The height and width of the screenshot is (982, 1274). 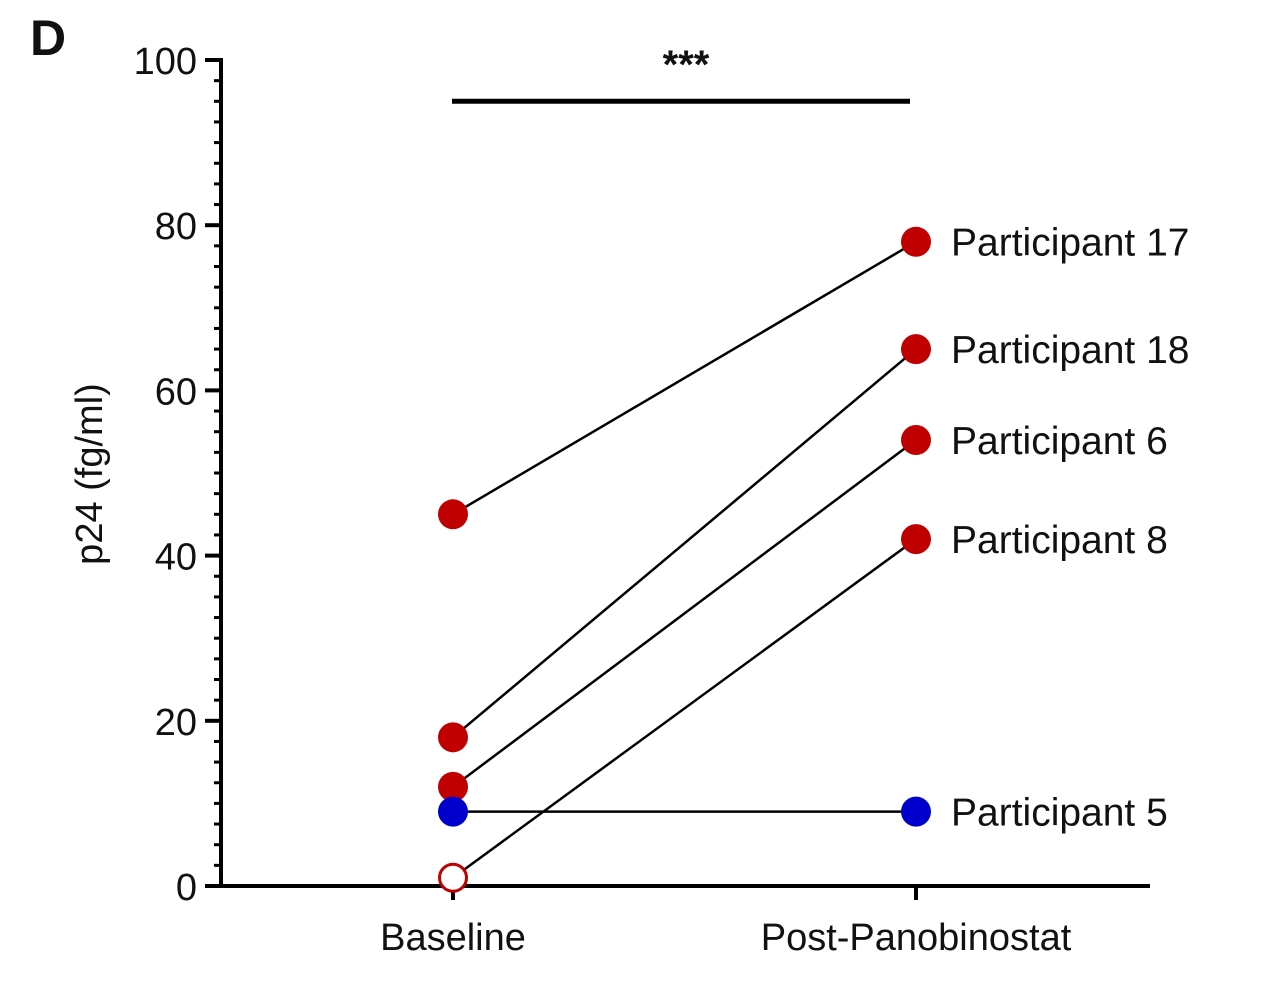 I want to click on series-group: Participant 5, so click(x=803, y=813).